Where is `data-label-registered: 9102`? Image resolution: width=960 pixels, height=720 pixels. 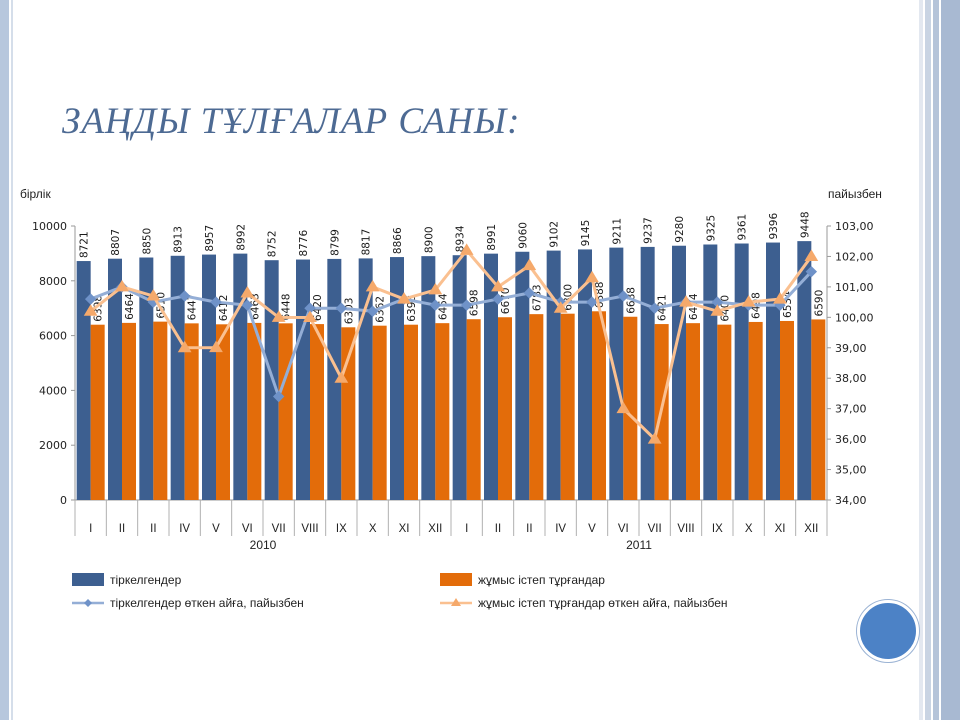
data-label-registered: 9102 is located at coordinates (555, 234).